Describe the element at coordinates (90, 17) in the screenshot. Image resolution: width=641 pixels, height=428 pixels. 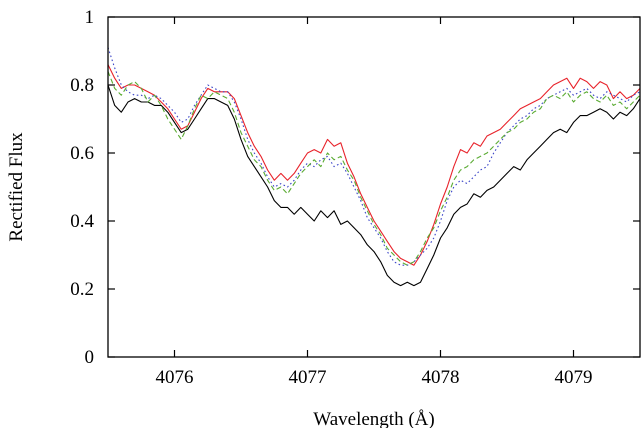
I see `y-tick-label: 1` at that location.